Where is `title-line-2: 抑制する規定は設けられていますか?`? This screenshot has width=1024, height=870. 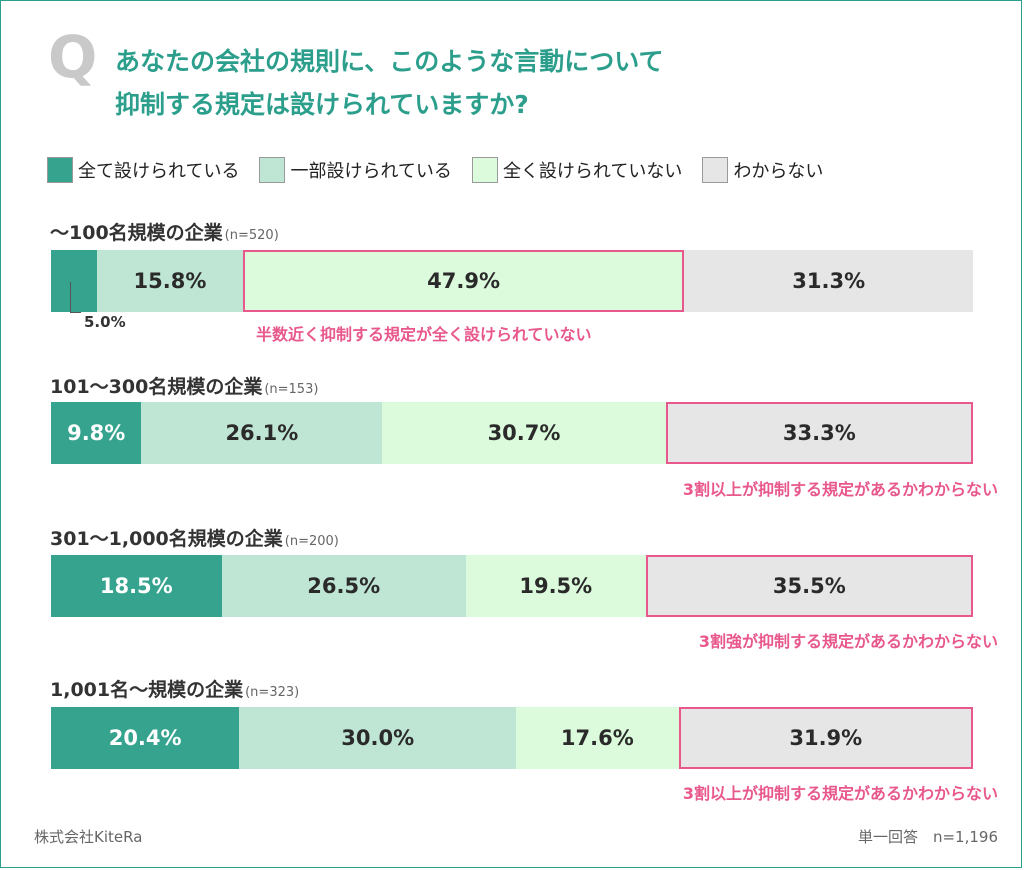 title-line-2: 抑制する規定は設けられていますか? is located at coordinates (322, 104).